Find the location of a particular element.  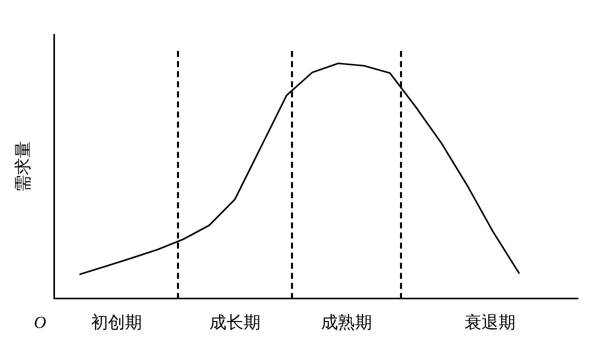

y-axis-title: 需求量 is located at coordinates (24, 166).